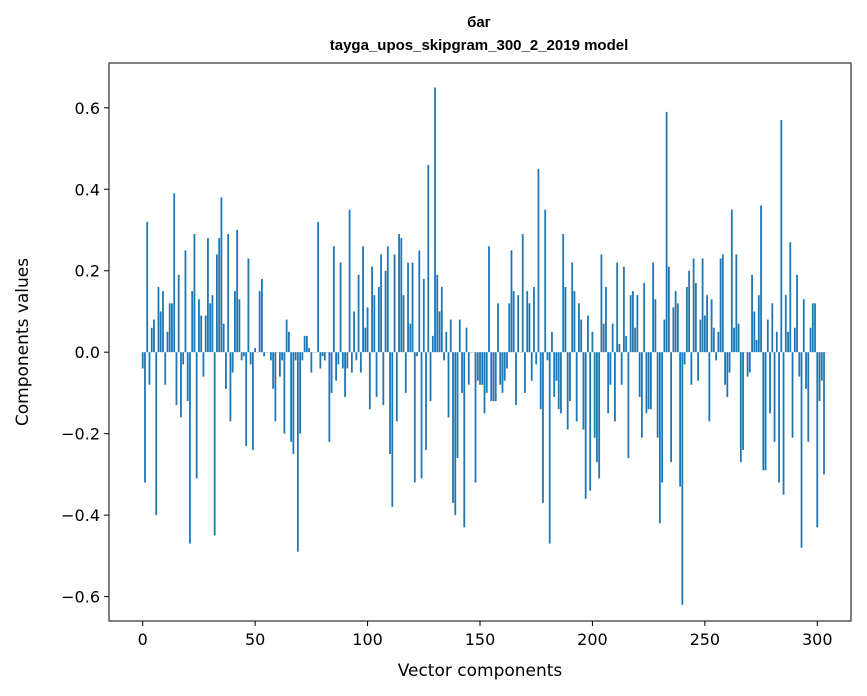 Image resolution: width=867 pixels, height=696 pixels. Describe the element at coordinates (705, 639) in the screenshot. I see `x-tick-label: 250` at that location.